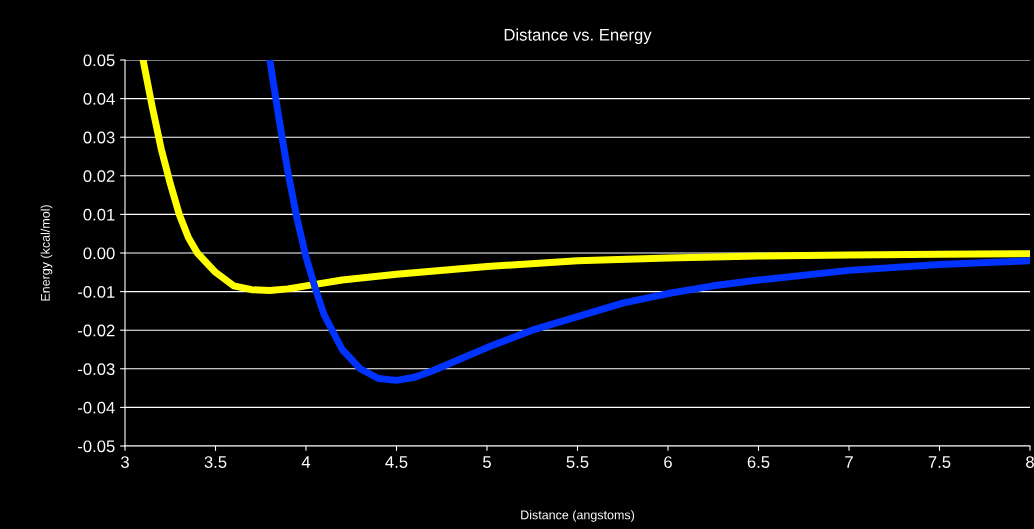 This screenshot has width=1034, height=529. Describe the element at coordinates (125, 462) in the screenshot. I see `x-tick-label: 3` at that location.